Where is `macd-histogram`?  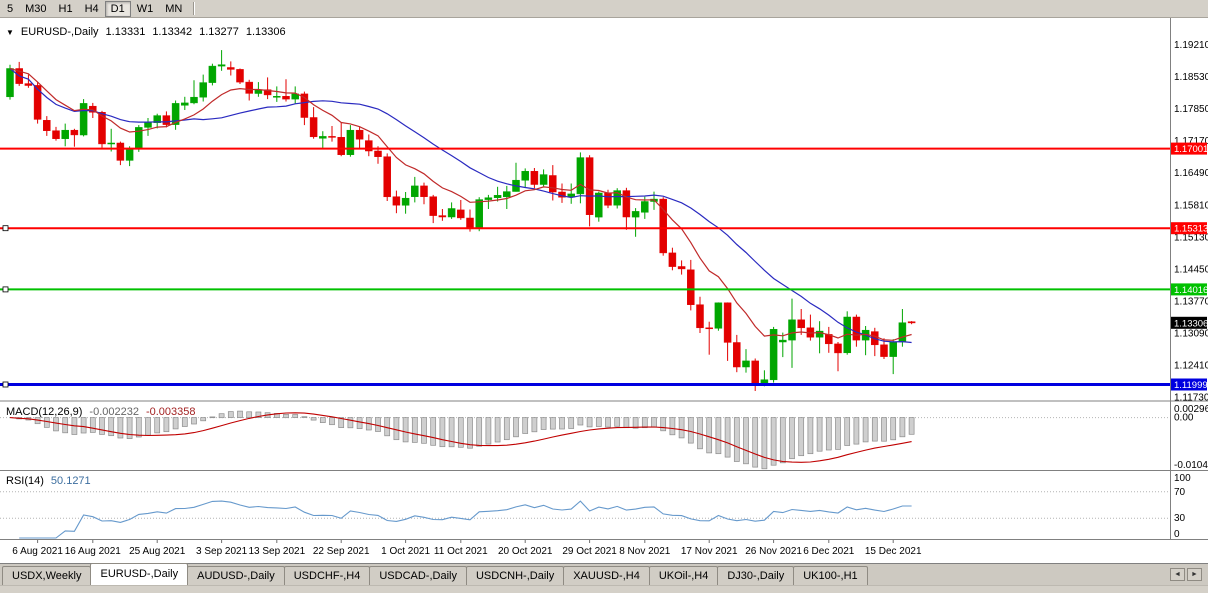
macd-histogram is located at coordinates (465, 440).